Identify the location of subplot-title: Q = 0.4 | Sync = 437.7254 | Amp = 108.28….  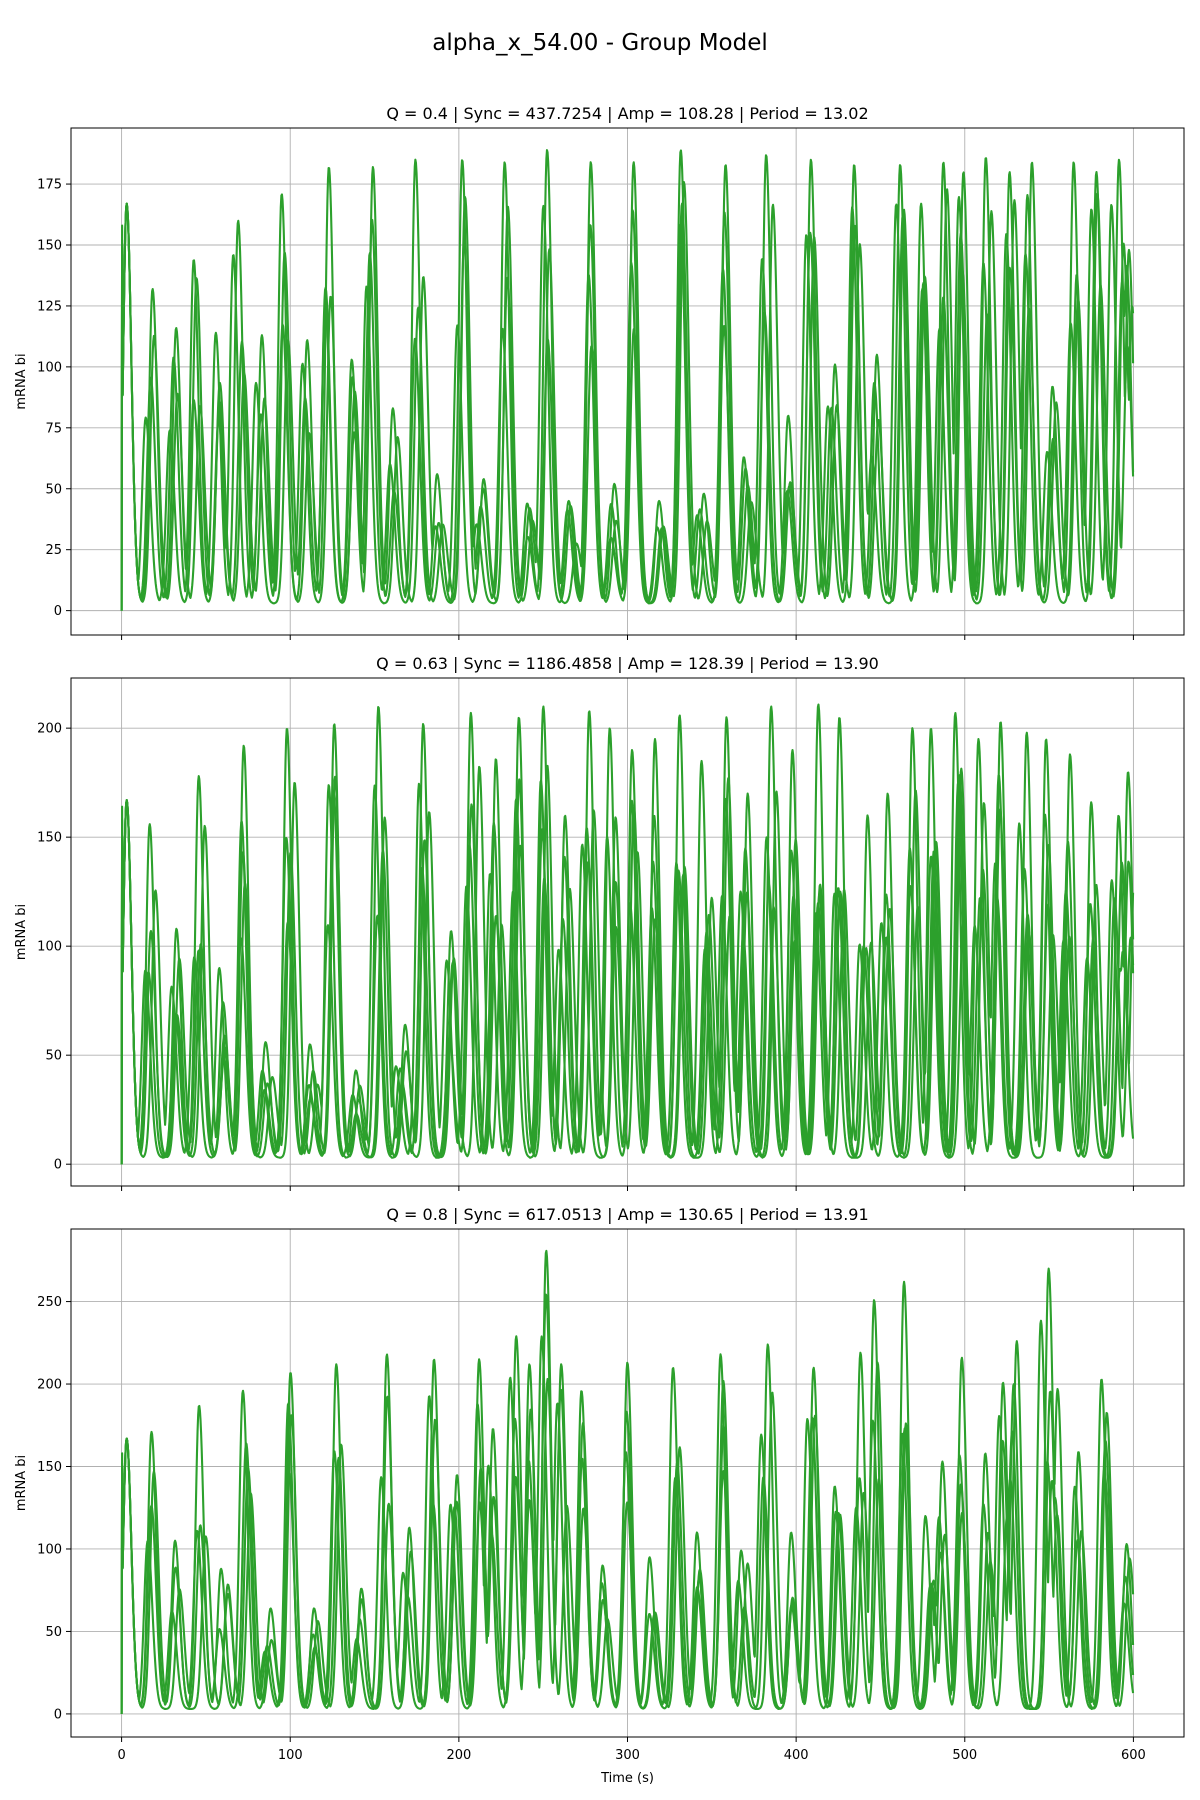
(627, 113).